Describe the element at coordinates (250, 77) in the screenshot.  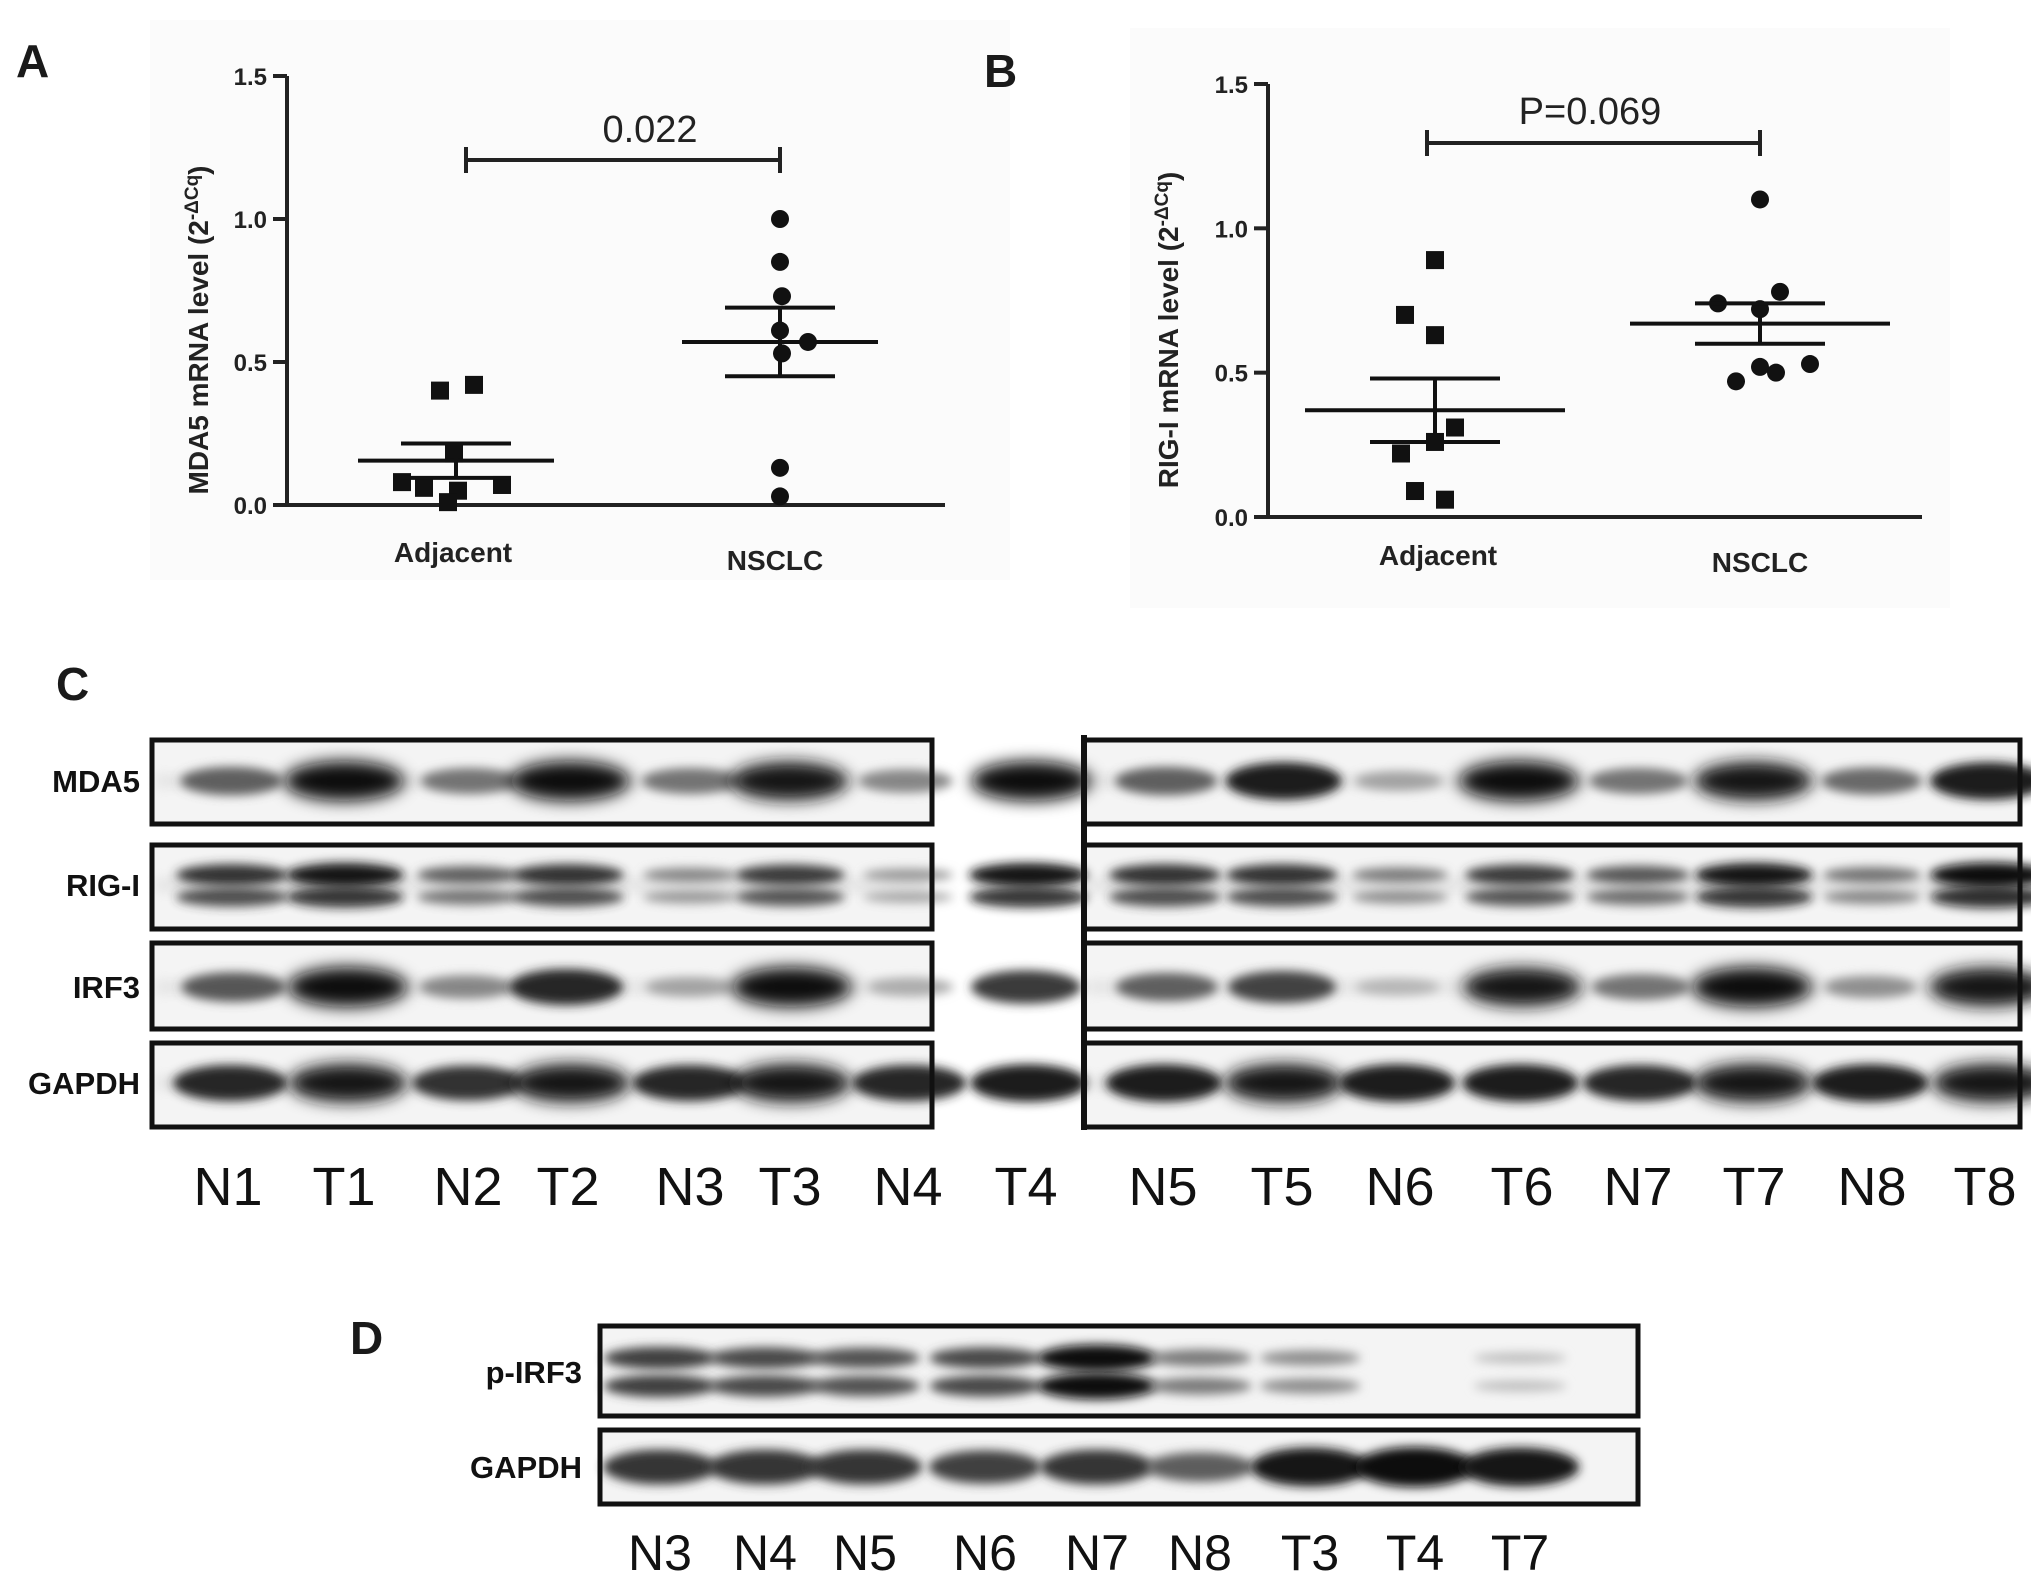
I see `chart-a-ytick-label: 1.5` at that location.